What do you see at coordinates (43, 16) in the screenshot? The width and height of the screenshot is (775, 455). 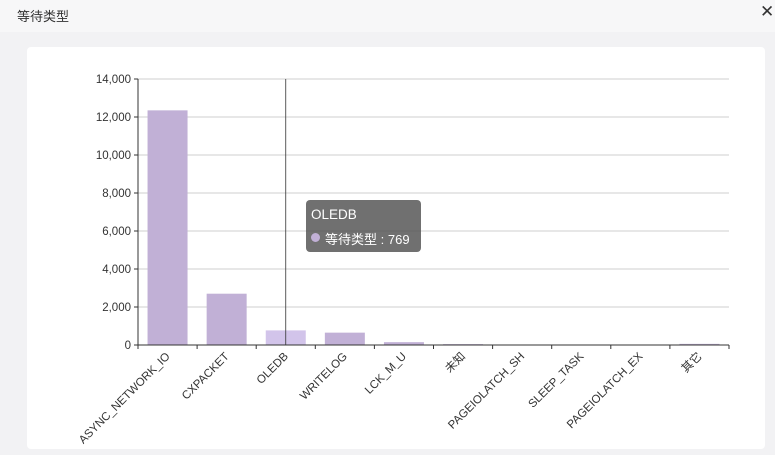 I see `dialog-title: 等待类型` at bounding box center [43, 16].